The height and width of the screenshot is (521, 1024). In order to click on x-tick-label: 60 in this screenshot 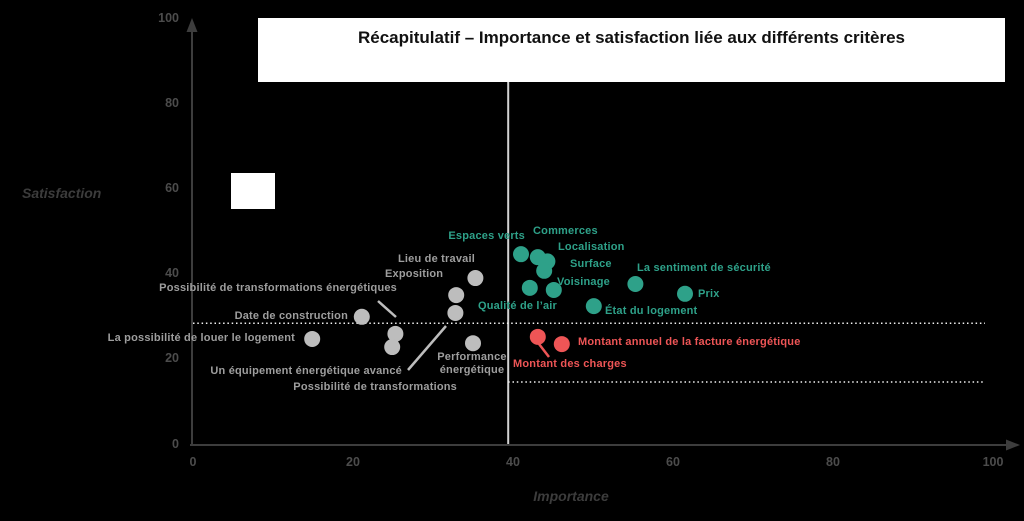, I will do `click(673, 462)`.